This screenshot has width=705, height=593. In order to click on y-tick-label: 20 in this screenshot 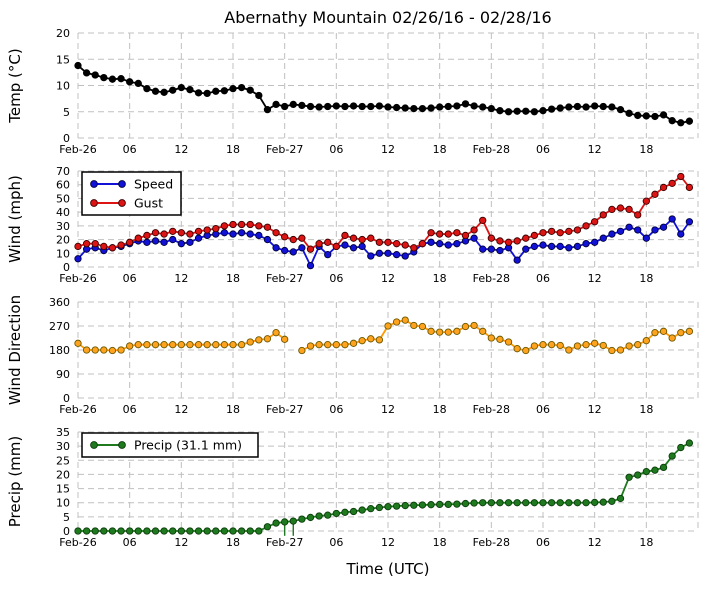, I will do `click(63, 474)`.